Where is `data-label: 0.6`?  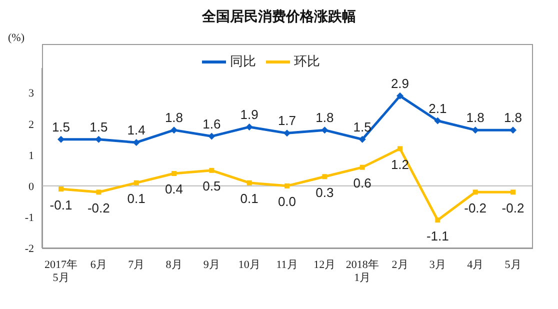 data-label: 0.6 is located at coordinates (362, 183).